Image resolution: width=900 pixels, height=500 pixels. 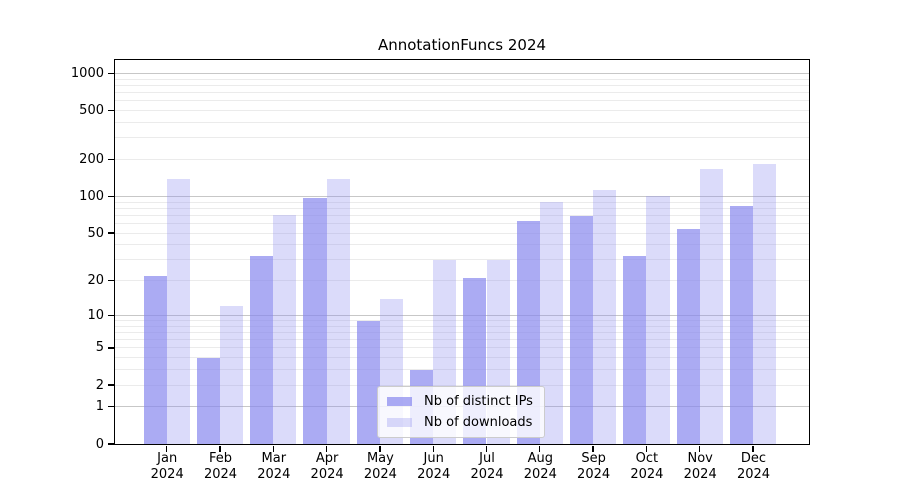 What do you see at coordinates (91, 160) in the screenshot?
I see `y-tick-label-200: 200` at bounding box center [91, 160].